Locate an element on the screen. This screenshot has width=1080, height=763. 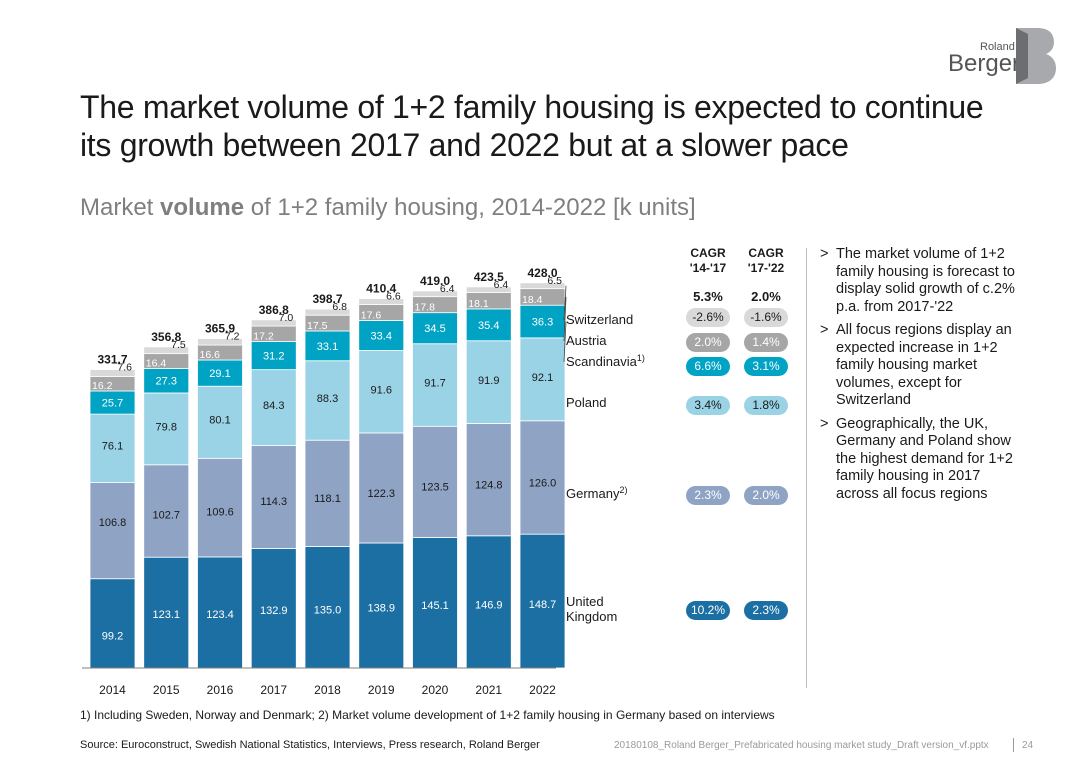
bar-germany-2019 is located at coordinates (381, 488).